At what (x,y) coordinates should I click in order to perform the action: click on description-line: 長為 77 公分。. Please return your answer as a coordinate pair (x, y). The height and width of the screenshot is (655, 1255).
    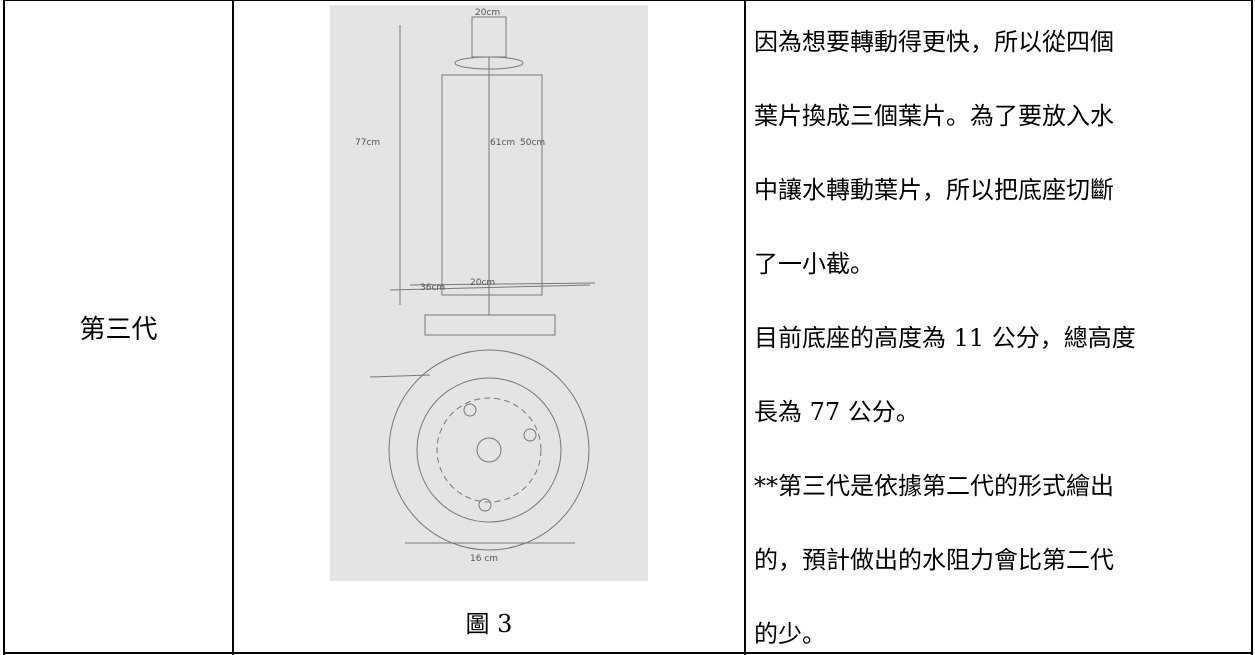
    Looking at the image, I should click on (837, 412).